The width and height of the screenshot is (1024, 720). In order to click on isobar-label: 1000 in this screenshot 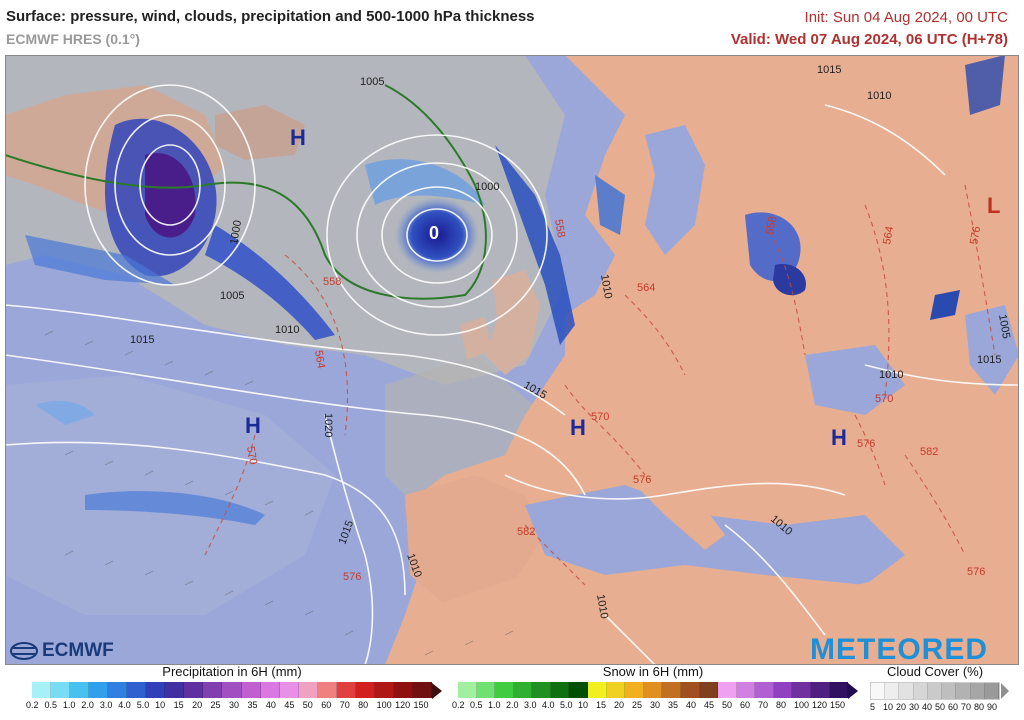, I will do `click(236, 232)`.